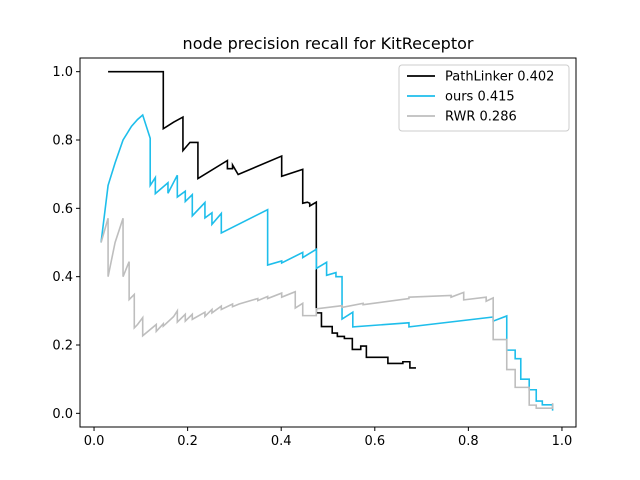 The height and width of the screenshot is (480, 640). I want to click on y-tick-label: 0.6, so click(62, 209).